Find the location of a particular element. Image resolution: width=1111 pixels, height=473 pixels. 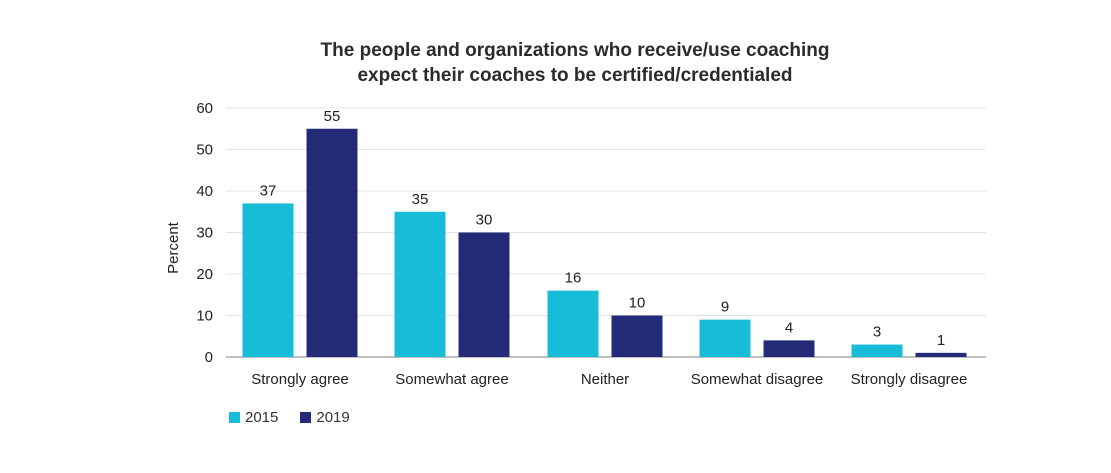

data-label: 37 is located at coordinates (268, 190).